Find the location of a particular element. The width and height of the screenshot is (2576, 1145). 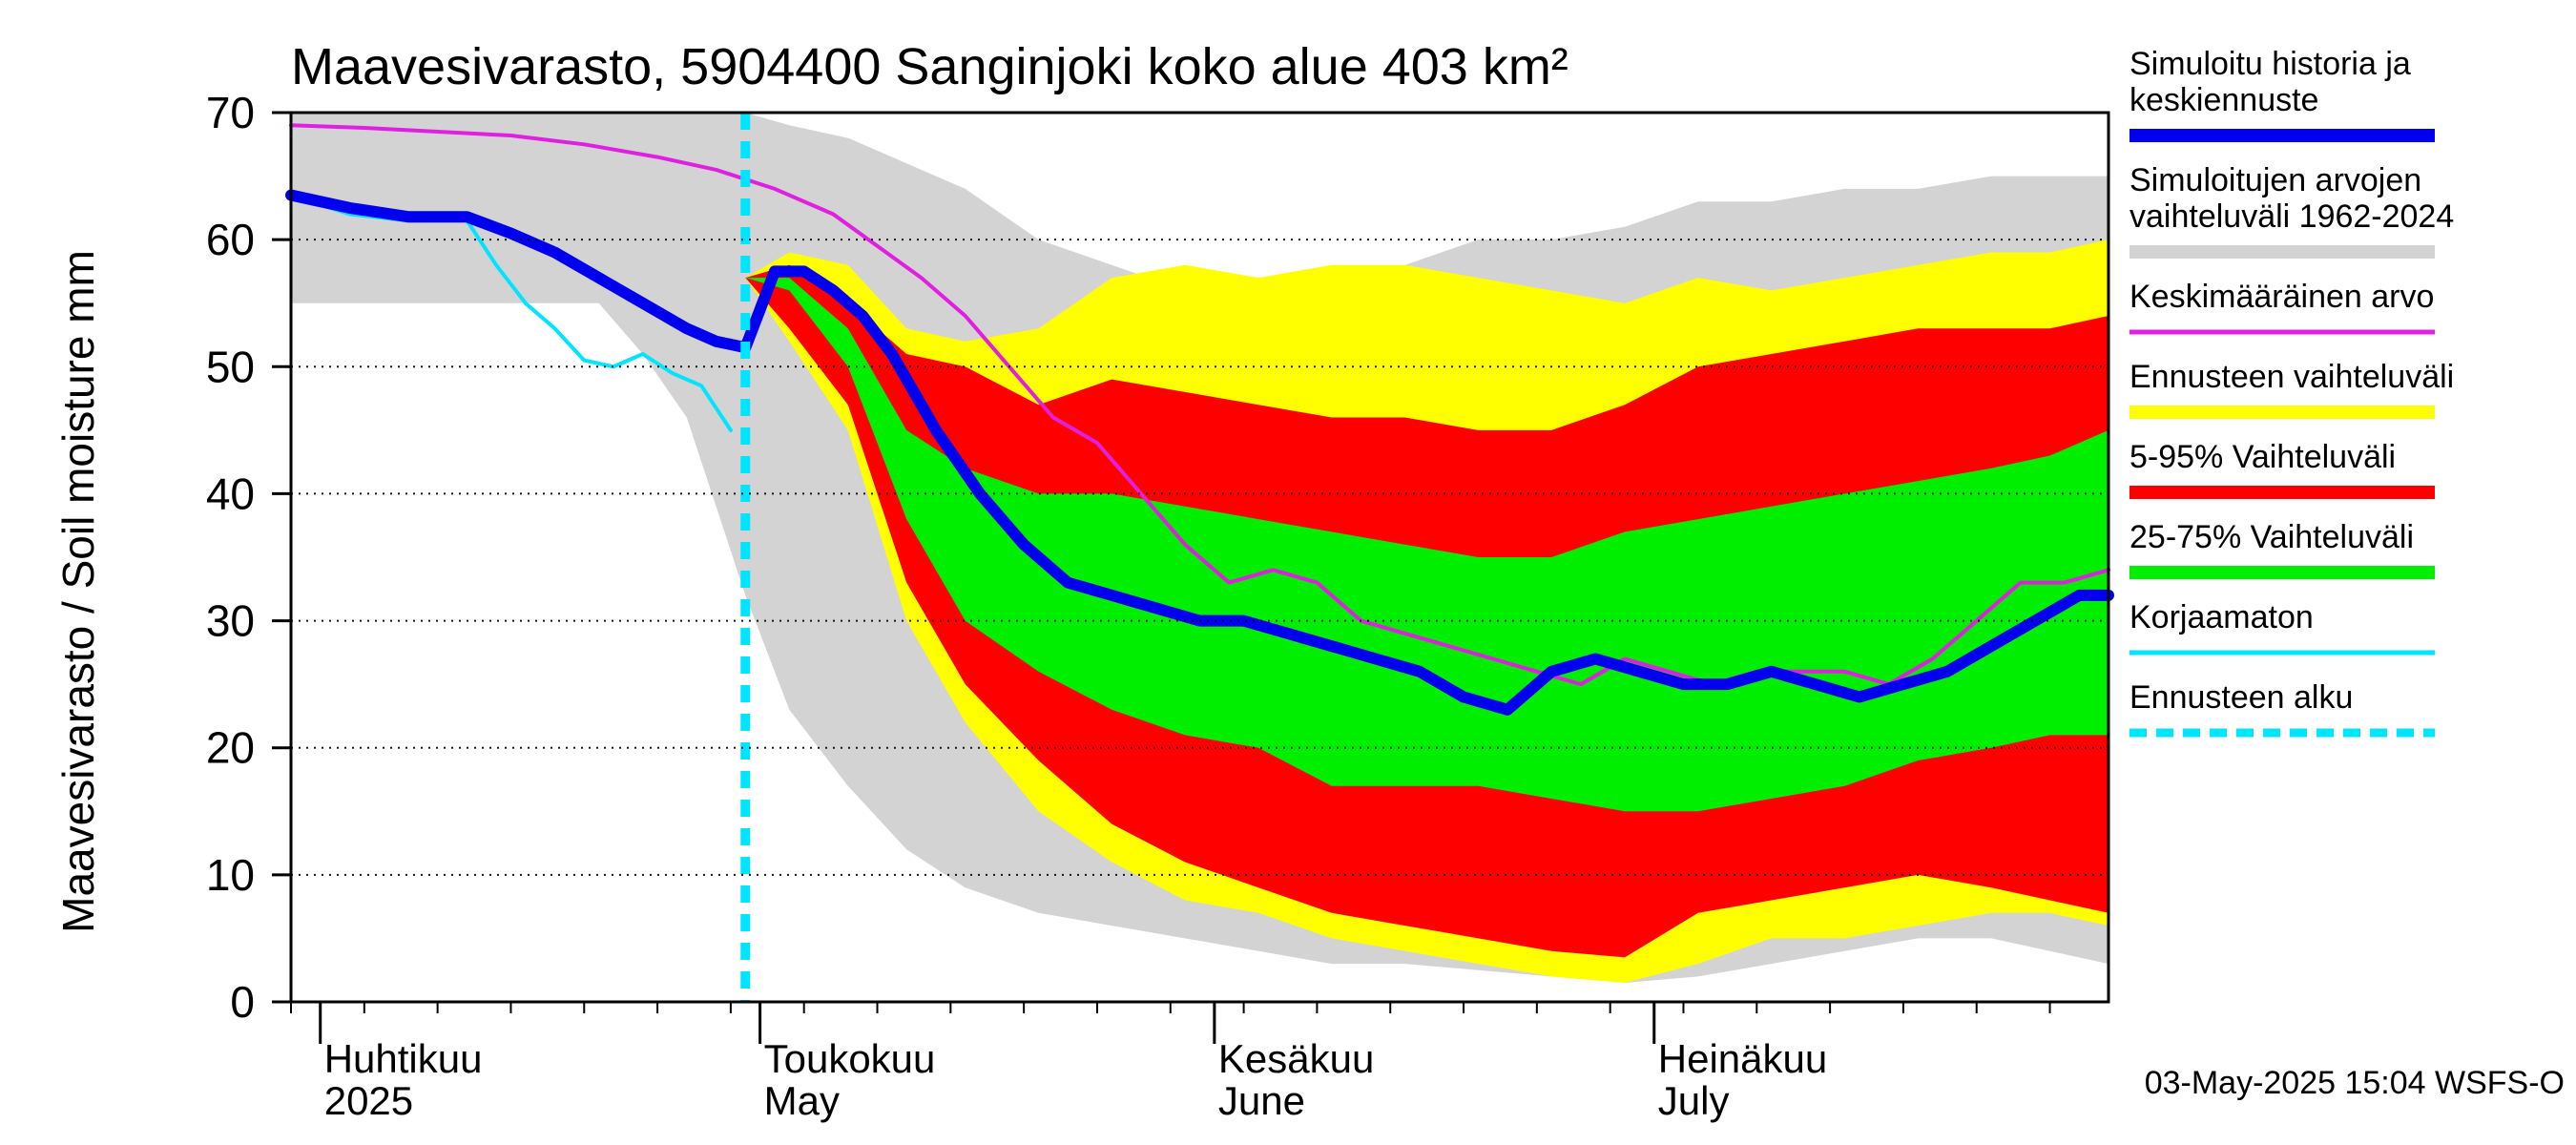

legend-label: Korjaamaton is located at coordinates (2221, 617).